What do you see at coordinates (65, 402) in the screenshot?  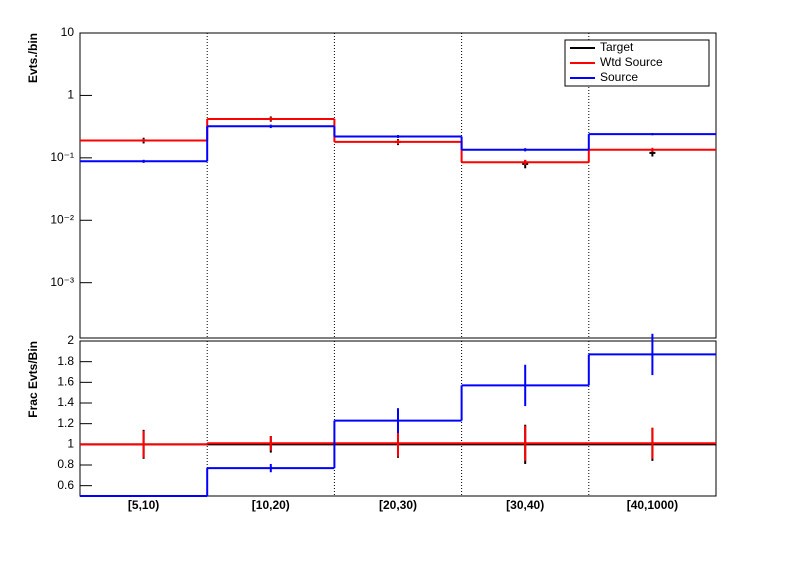 I see `y-tick-label: 1.4` at bounding box center [65, 402].